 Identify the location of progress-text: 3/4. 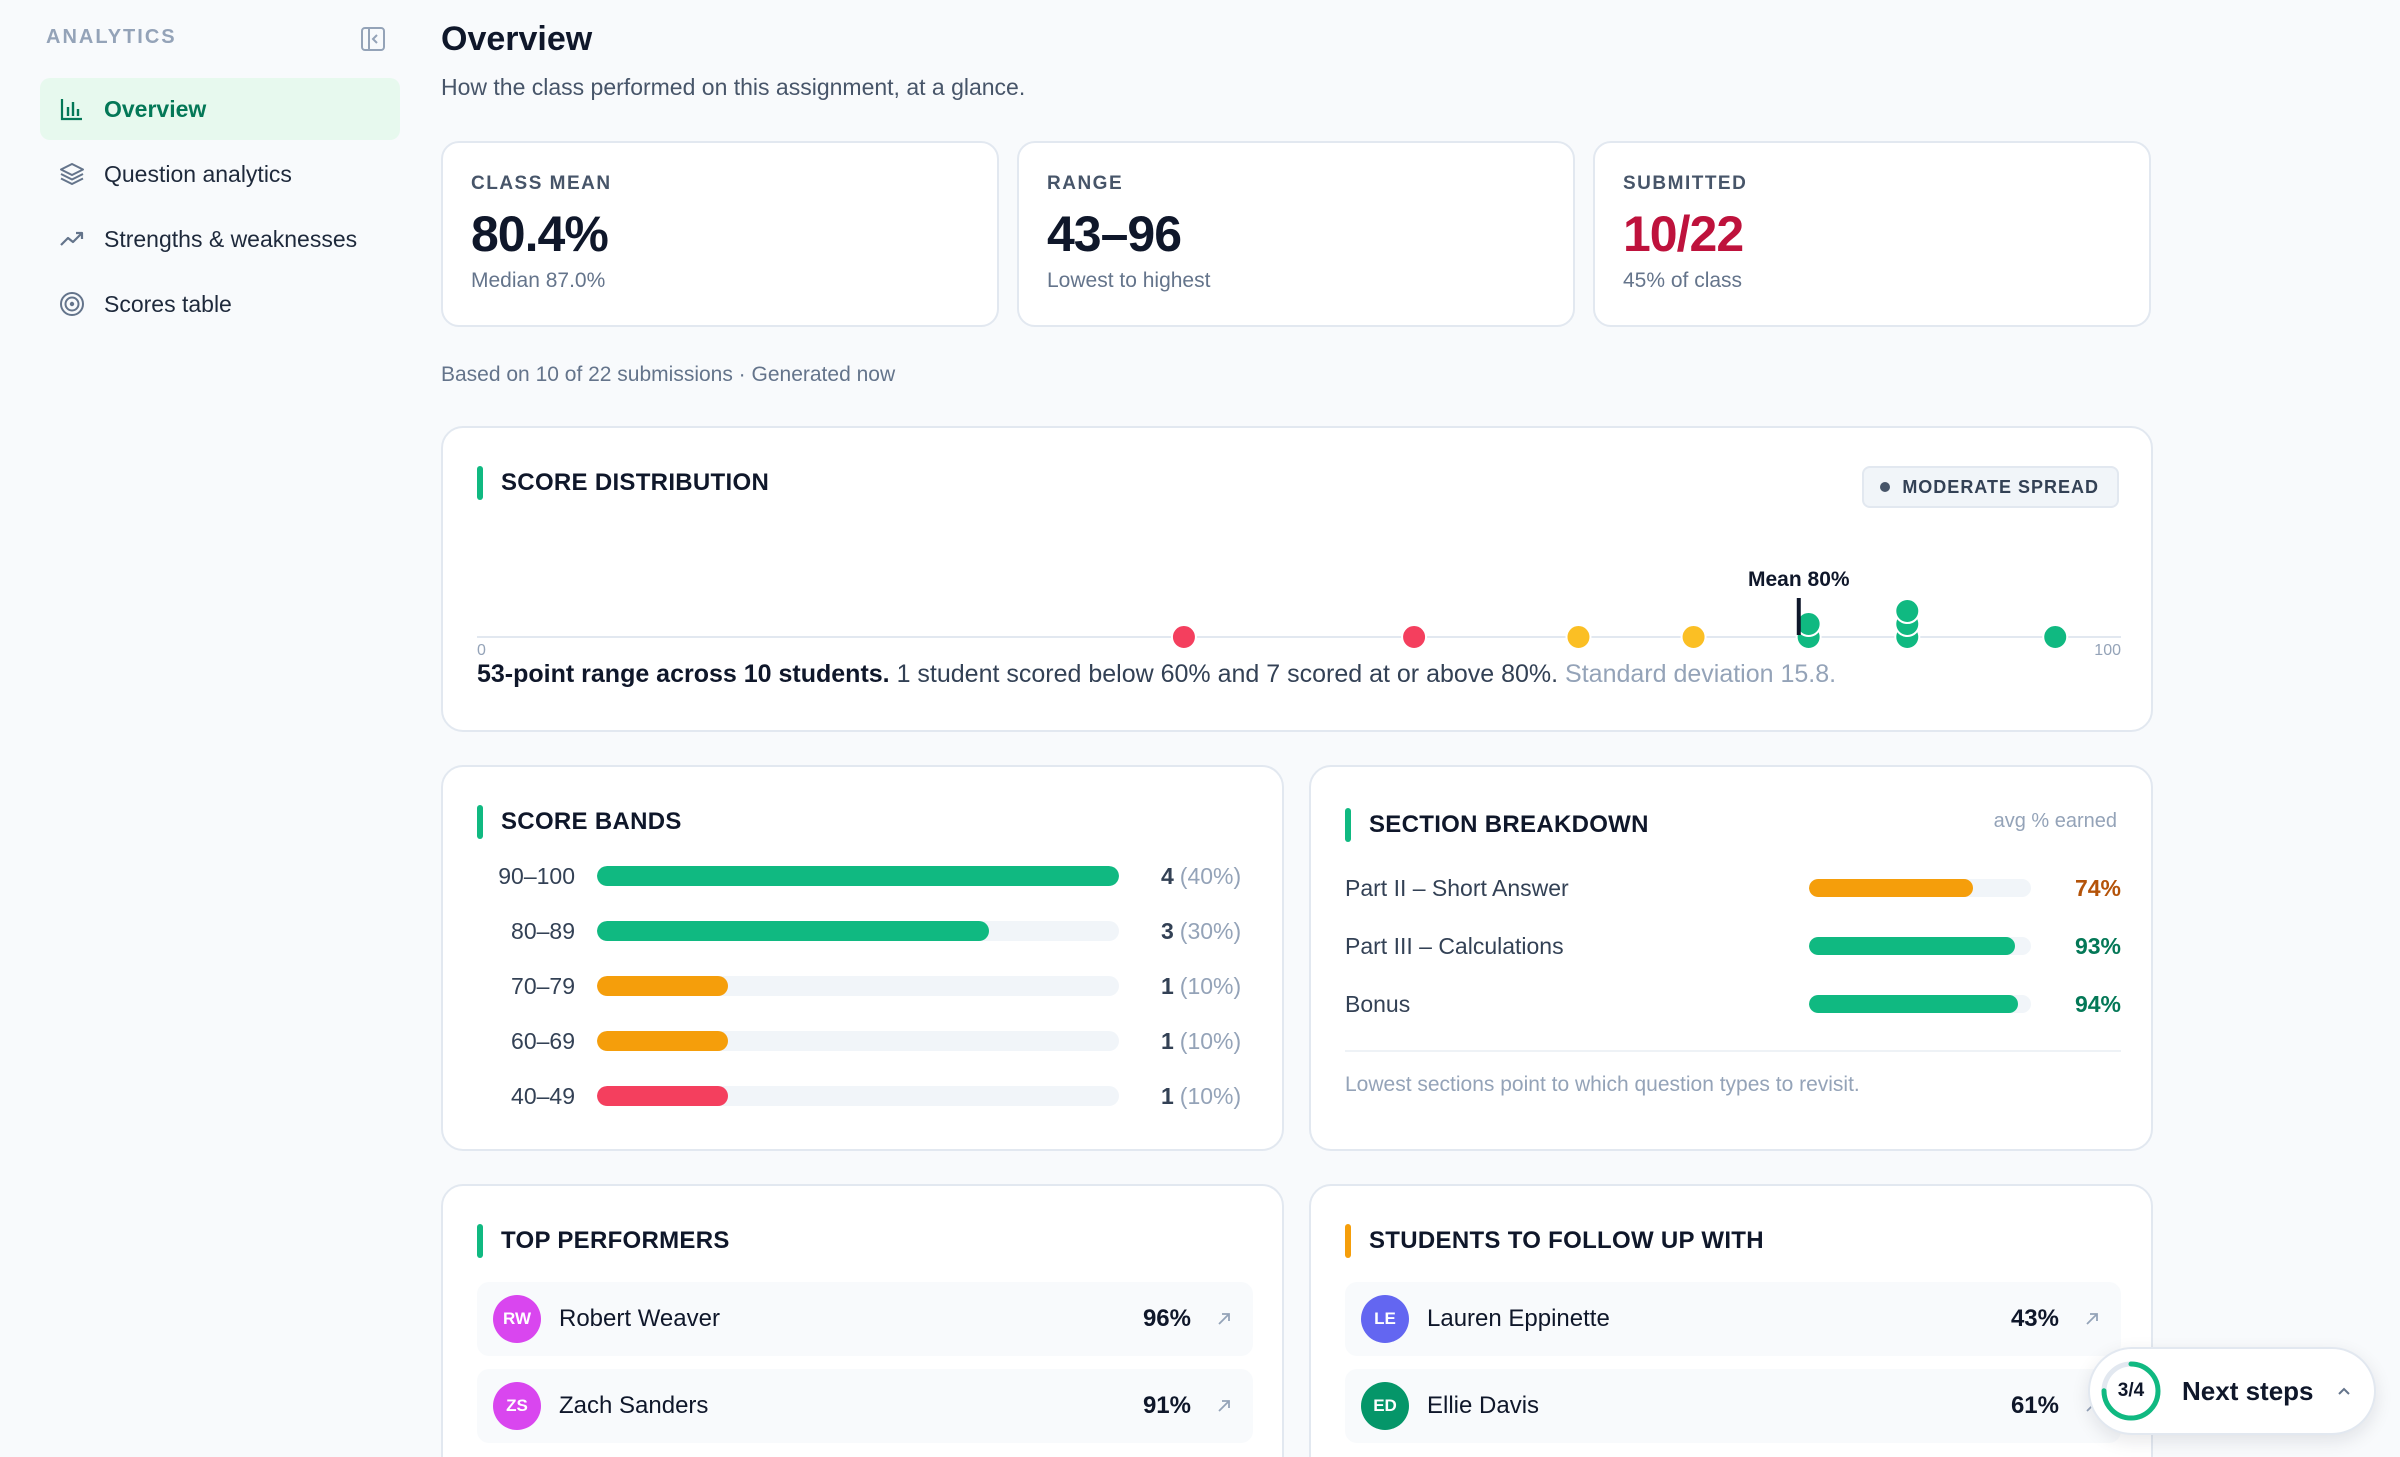
(2131, 1390).